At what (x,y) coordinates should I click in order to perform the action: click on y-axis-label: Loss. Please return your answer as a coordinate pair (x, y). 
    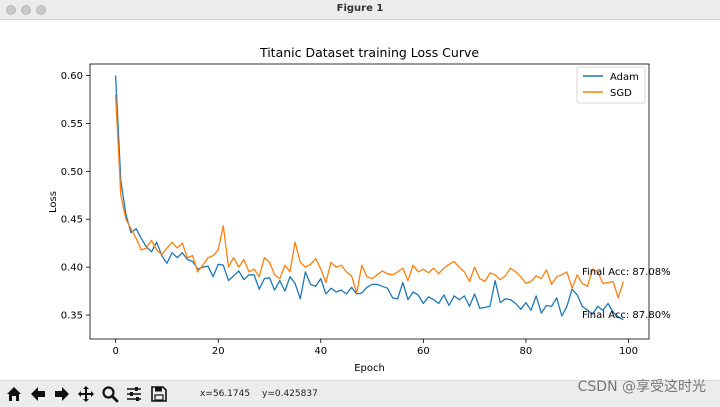
    Looking at the image, I should click on (53, 202).